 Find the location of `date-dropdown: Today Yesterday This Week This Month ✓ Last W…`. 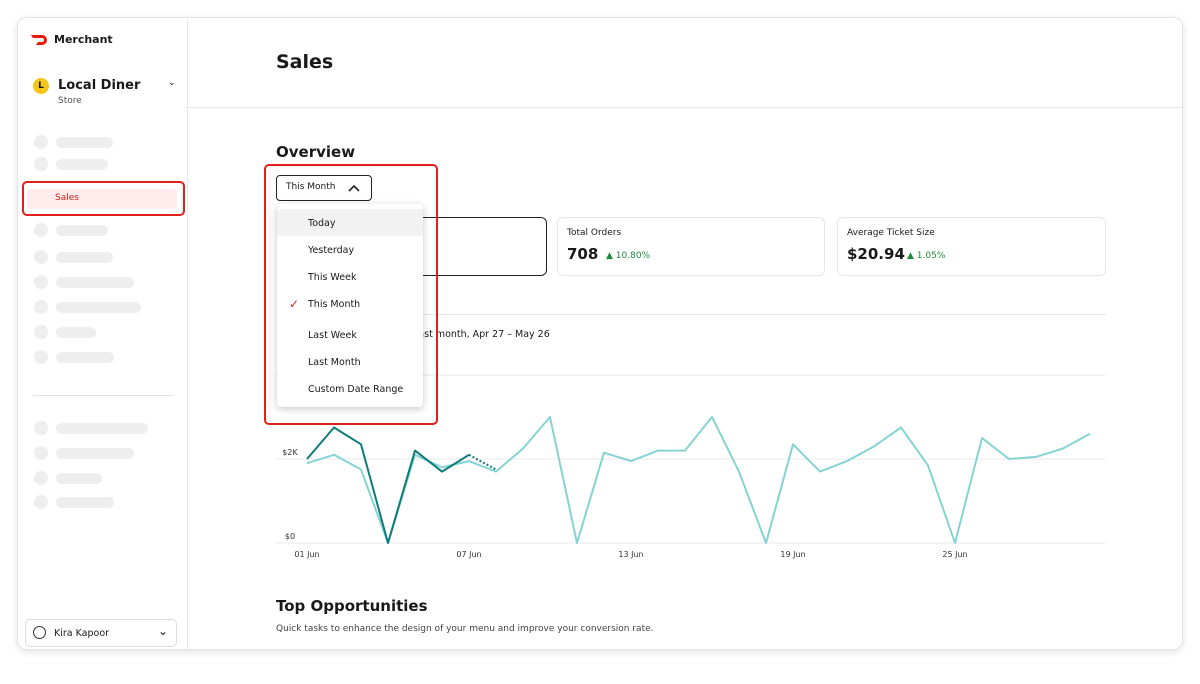

date-dropdown: Today Yesterday This Week This Month ✓ Last W… is located at coordinates (350, 305).